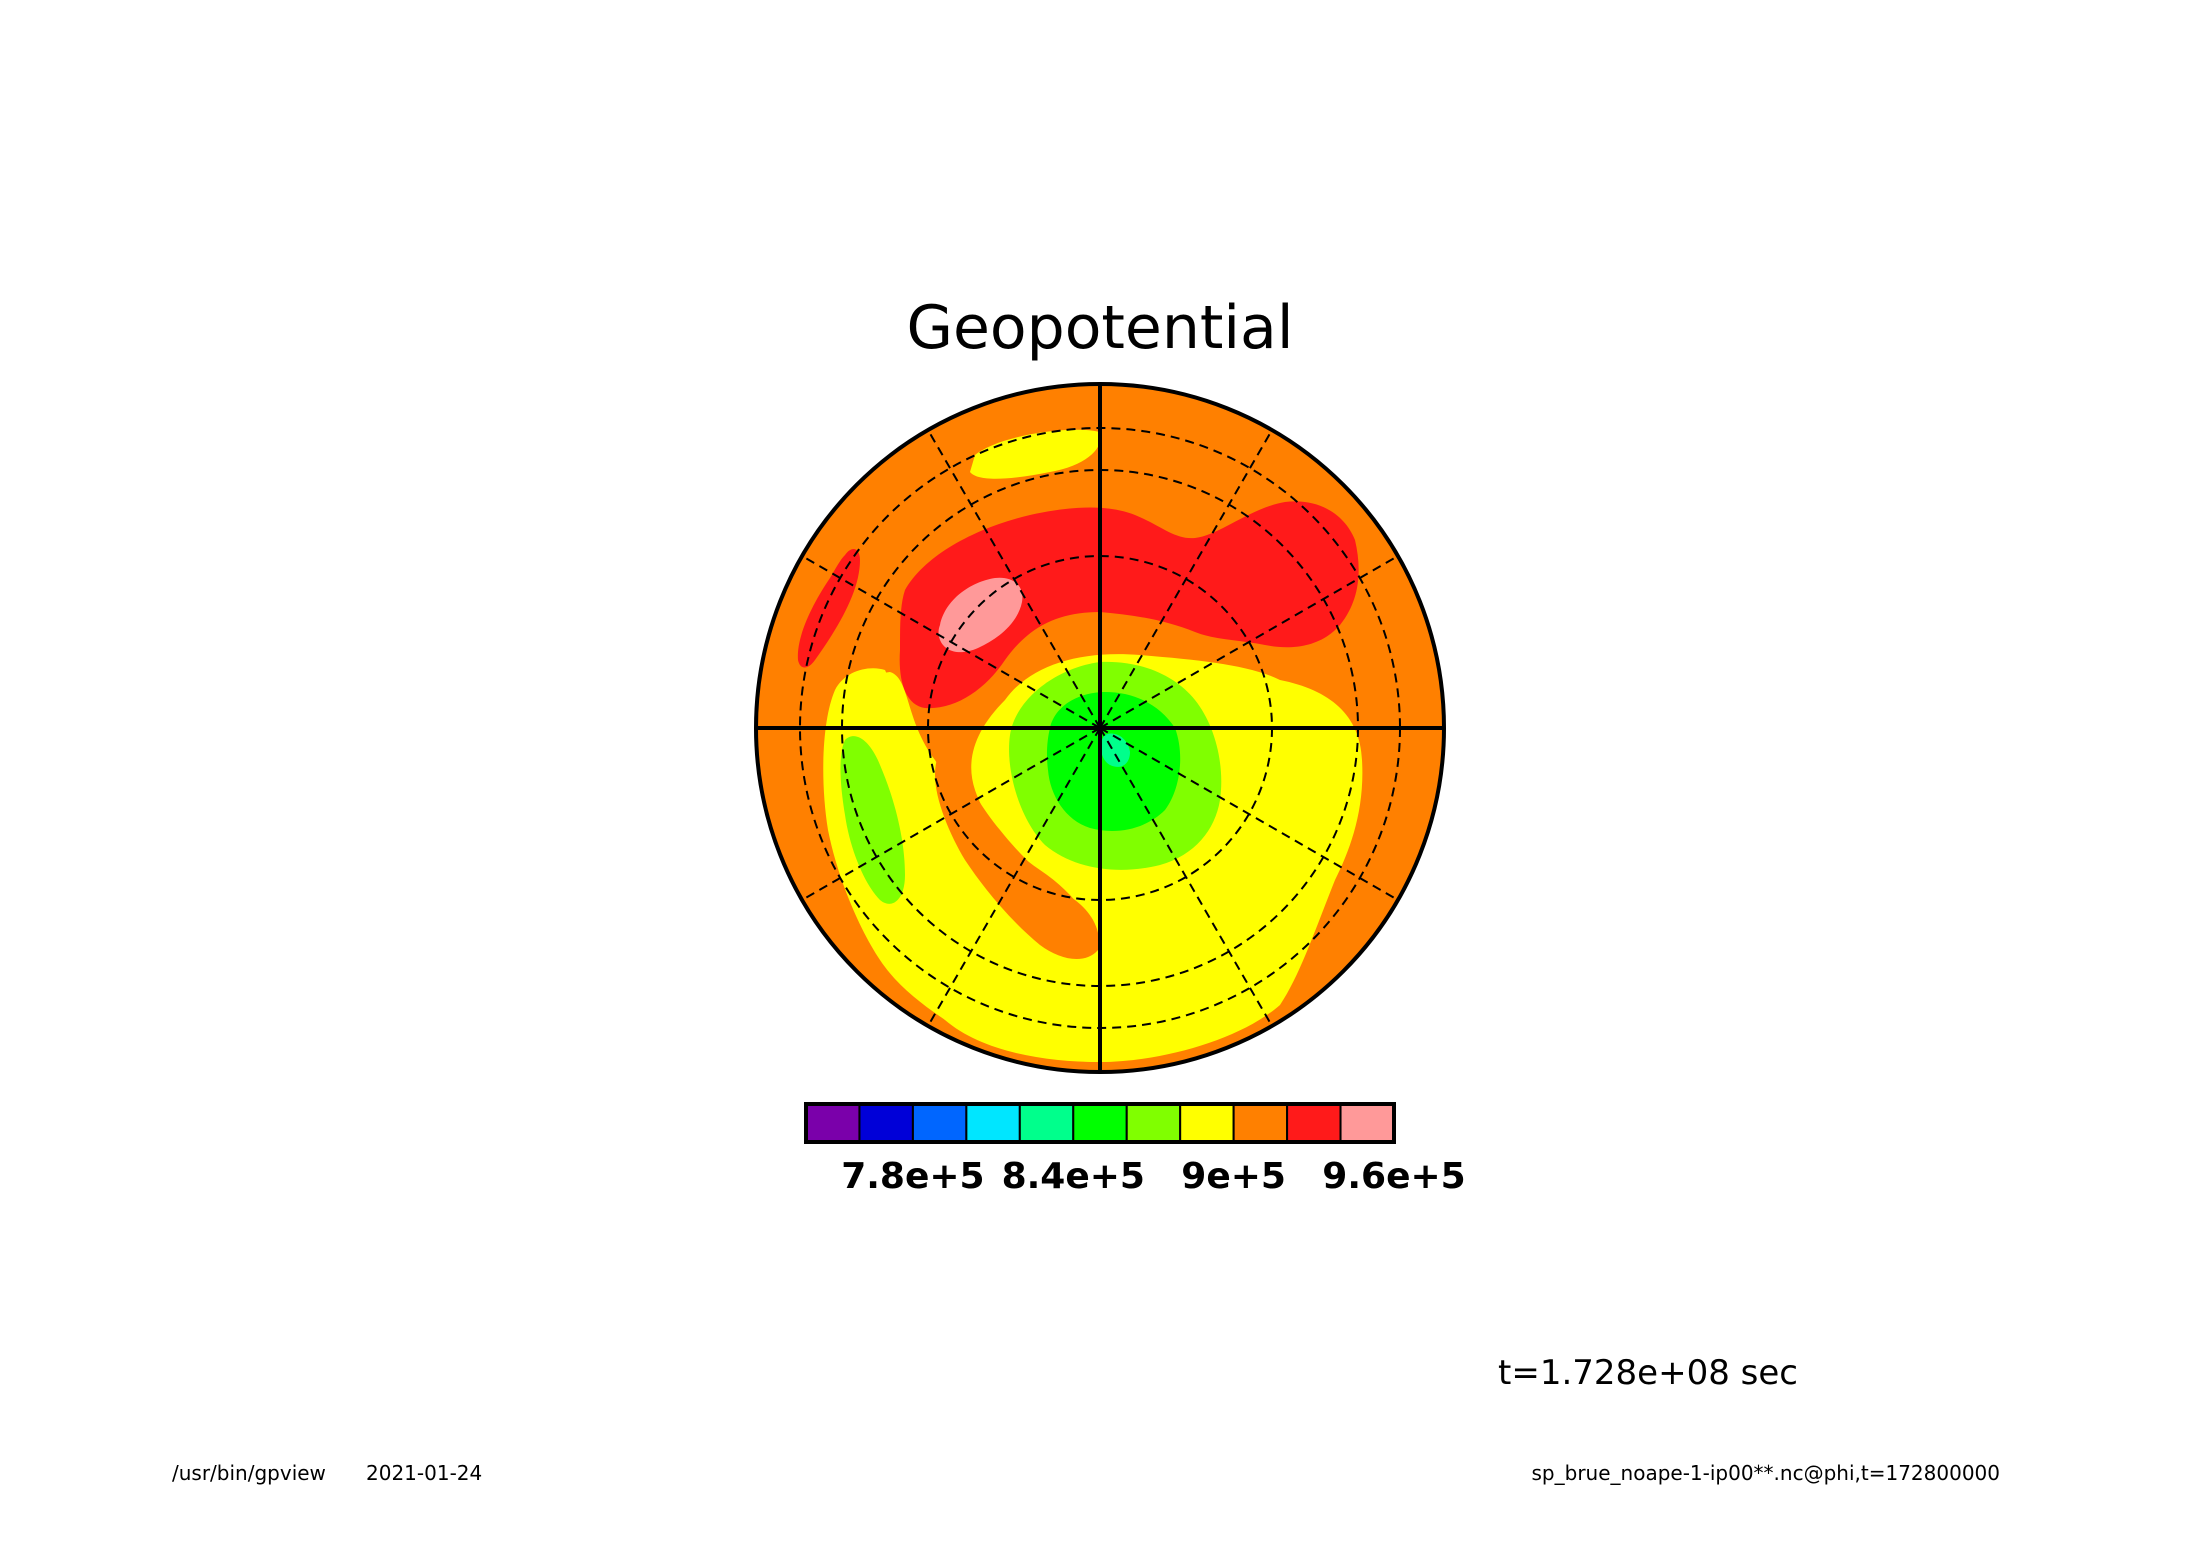 This screenshot has width=2188, height=1546. What do you see at coordinates (1648, 1373) in the screenshot?
I see `time-label: t=1.728e+08 sec` at bounding box center [1648, 1373].